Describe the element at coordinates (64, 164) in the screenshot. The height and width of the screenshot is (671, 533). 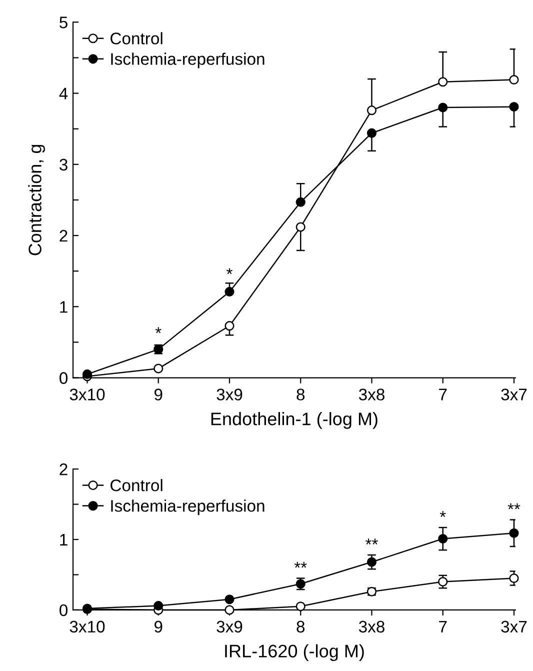
I see `y-tick-label: 3` at that location.